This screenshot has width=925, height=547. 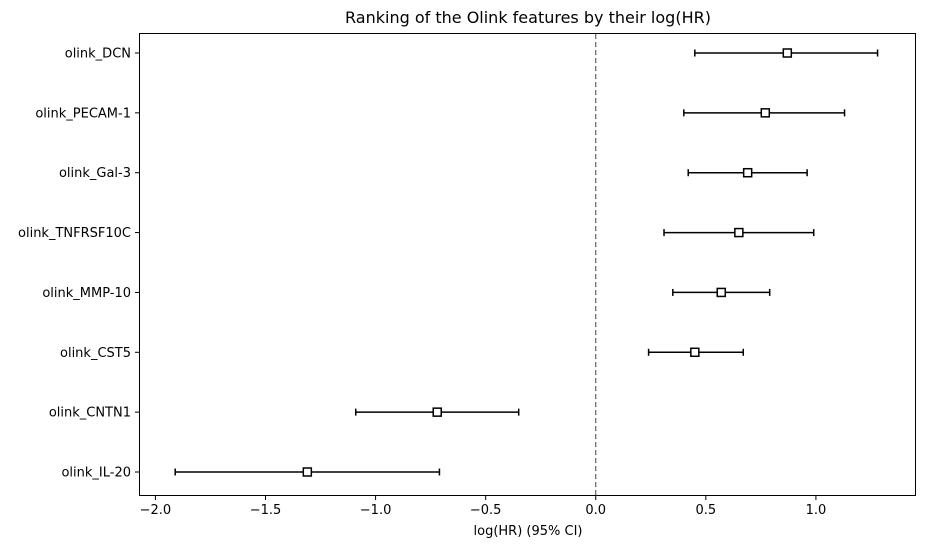 I want to click on x-tick-label: −1.5, so click(x=266, y=510).